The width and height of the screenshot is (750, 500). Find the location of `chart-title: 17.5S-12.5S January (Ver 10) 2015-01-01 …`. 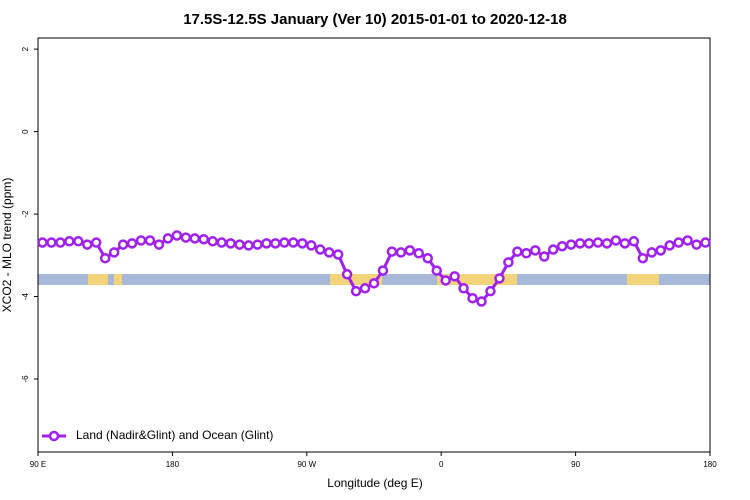

chart-title: 17.5S-12.5S January (Ver 10) 2015-01-01 … is located at coordinates (375, 19).